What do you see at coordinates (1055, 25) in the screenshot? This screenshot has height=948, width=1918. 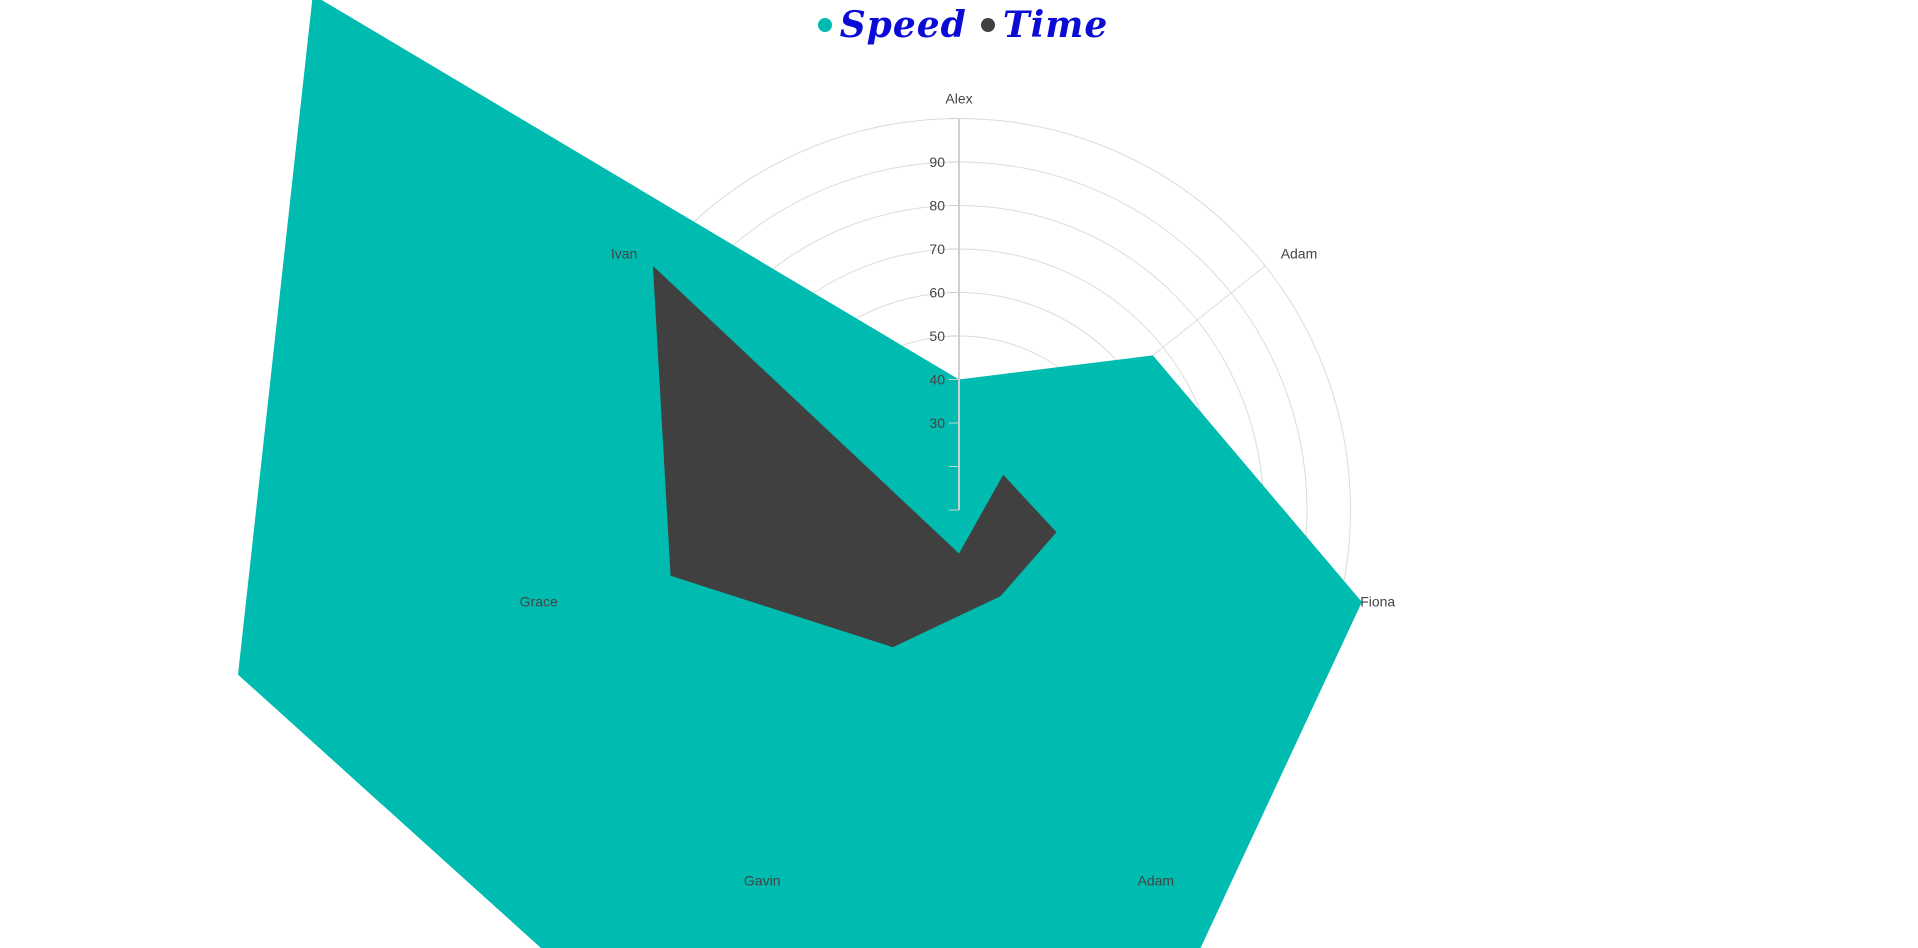 I see `legend-label-time: Time` at bounding box center [1055, 25].